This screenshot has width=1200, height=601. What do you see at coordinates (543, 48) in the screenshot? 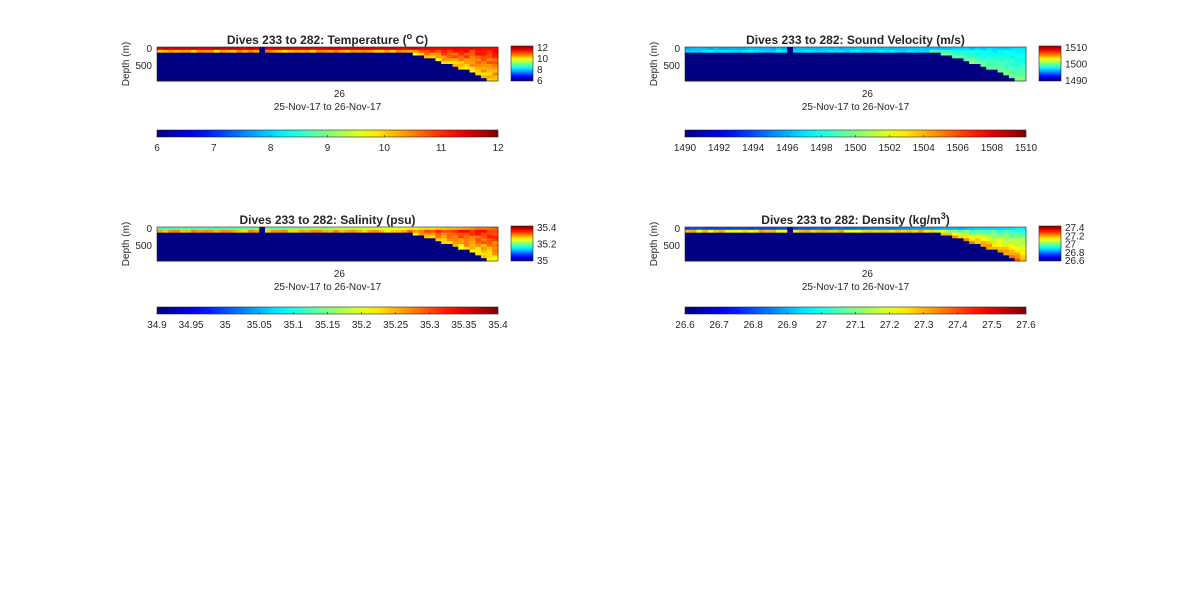
I see `colorbar-vertical-tick: 12` at bounding box center [543, 48].